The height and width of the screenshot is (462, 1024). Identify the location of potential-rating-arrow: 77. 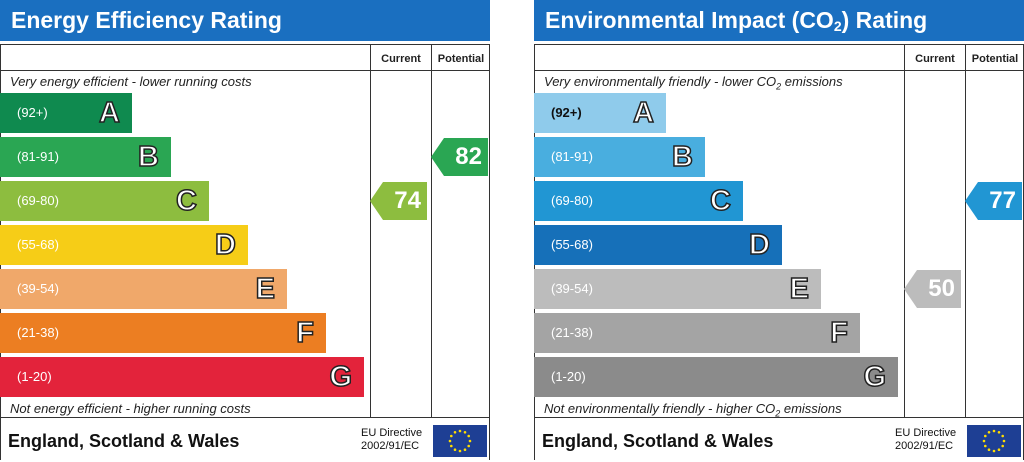
(994, 201).